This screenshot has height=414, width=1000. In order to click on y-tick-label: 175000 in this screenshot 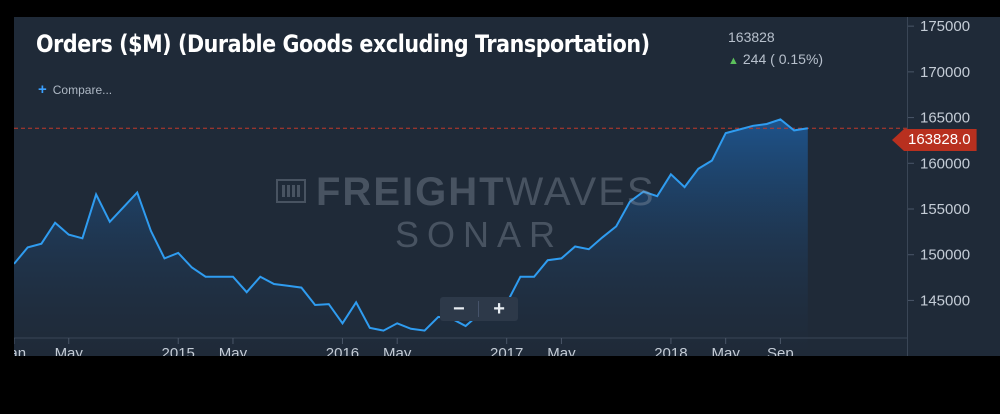, I will do `click(945, 26)`.